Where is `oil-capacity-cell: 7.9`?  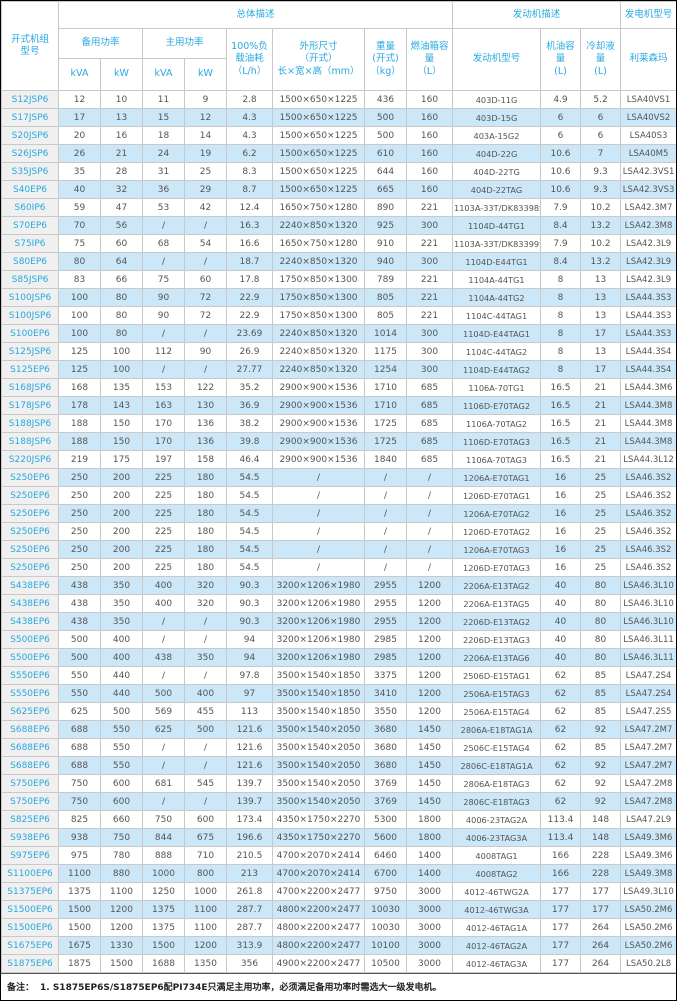
oil-capacity-cell: 7.9 is located at coordinates (561, 207).